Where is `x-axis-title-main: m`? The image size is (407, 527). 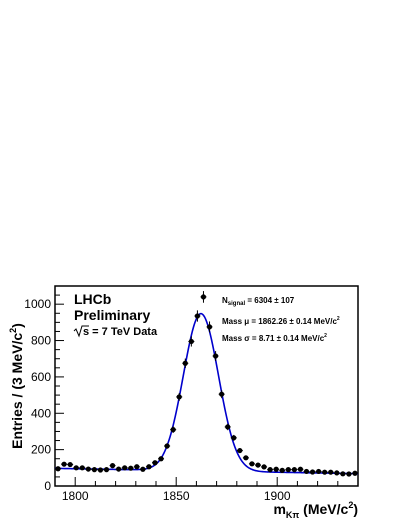 x-axis-title-main: m is located at coordinates (279, 509).